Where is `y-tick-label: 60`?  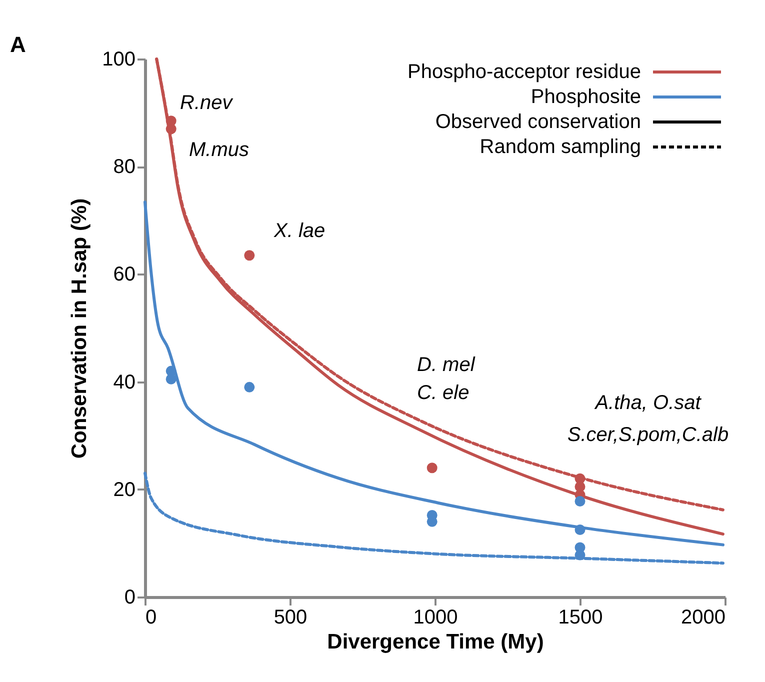 y-tick-label: 60 is located at coordinates (124, 275).